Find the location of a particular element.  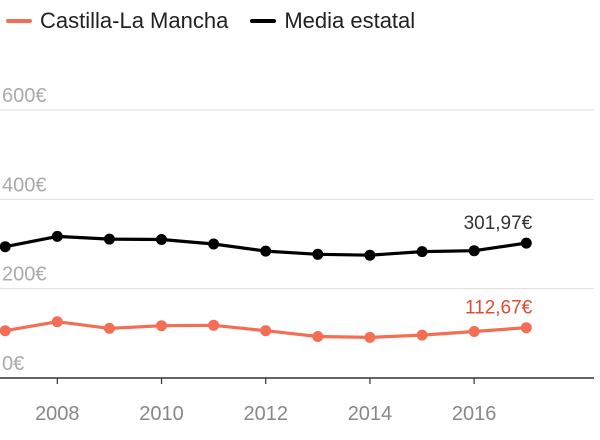

data-point-media-estatal-2012 is located at coordinates (266, 251).